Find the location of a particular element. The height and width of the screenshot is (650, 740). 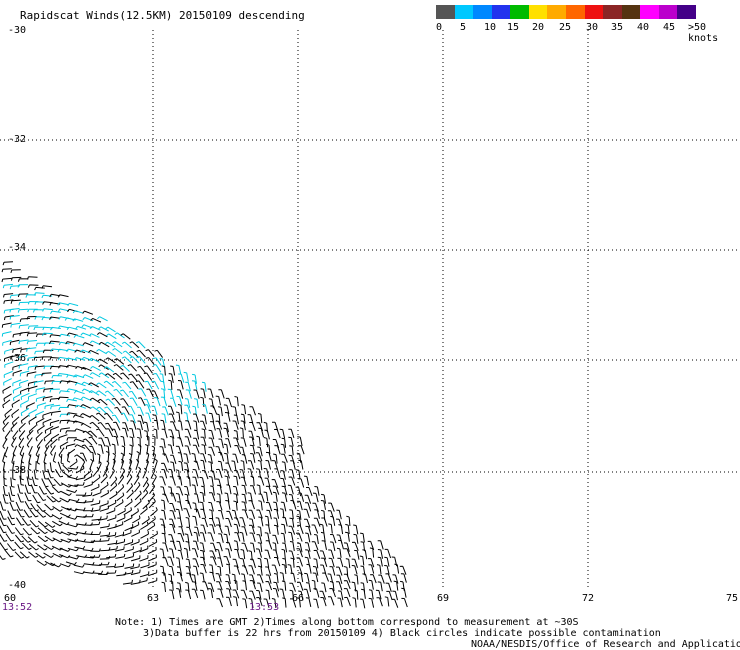

x-label-66: 66 is located at coordinates (298, 598).